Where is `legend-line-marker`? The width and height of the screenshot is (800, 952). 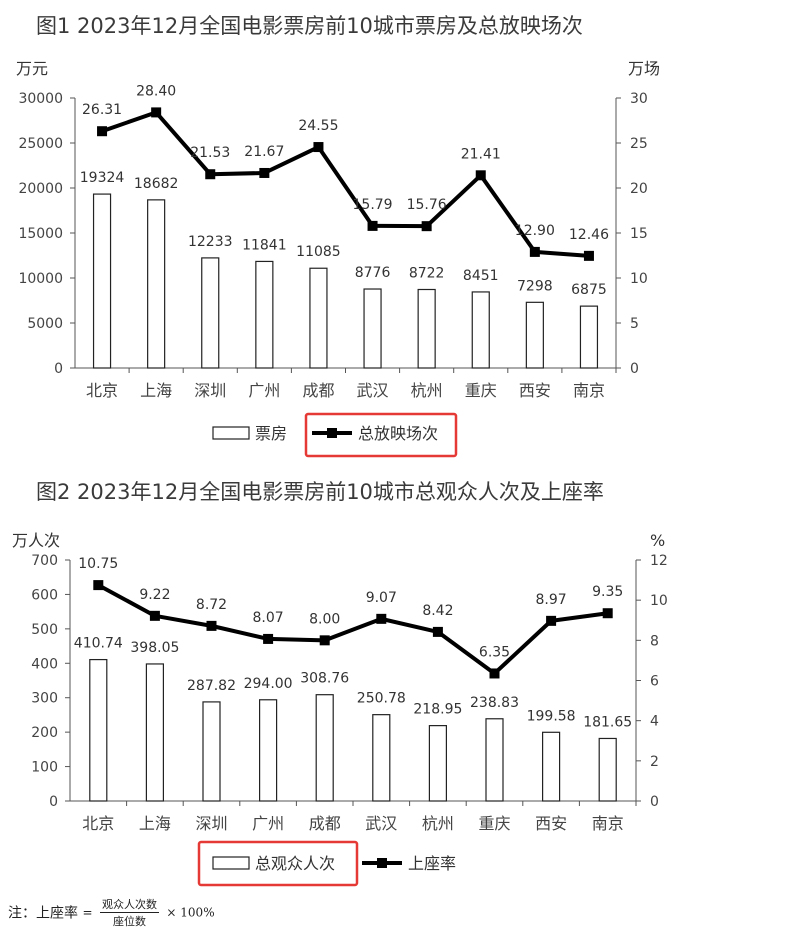 legend-line-marker is located at coordinates (332, 433).